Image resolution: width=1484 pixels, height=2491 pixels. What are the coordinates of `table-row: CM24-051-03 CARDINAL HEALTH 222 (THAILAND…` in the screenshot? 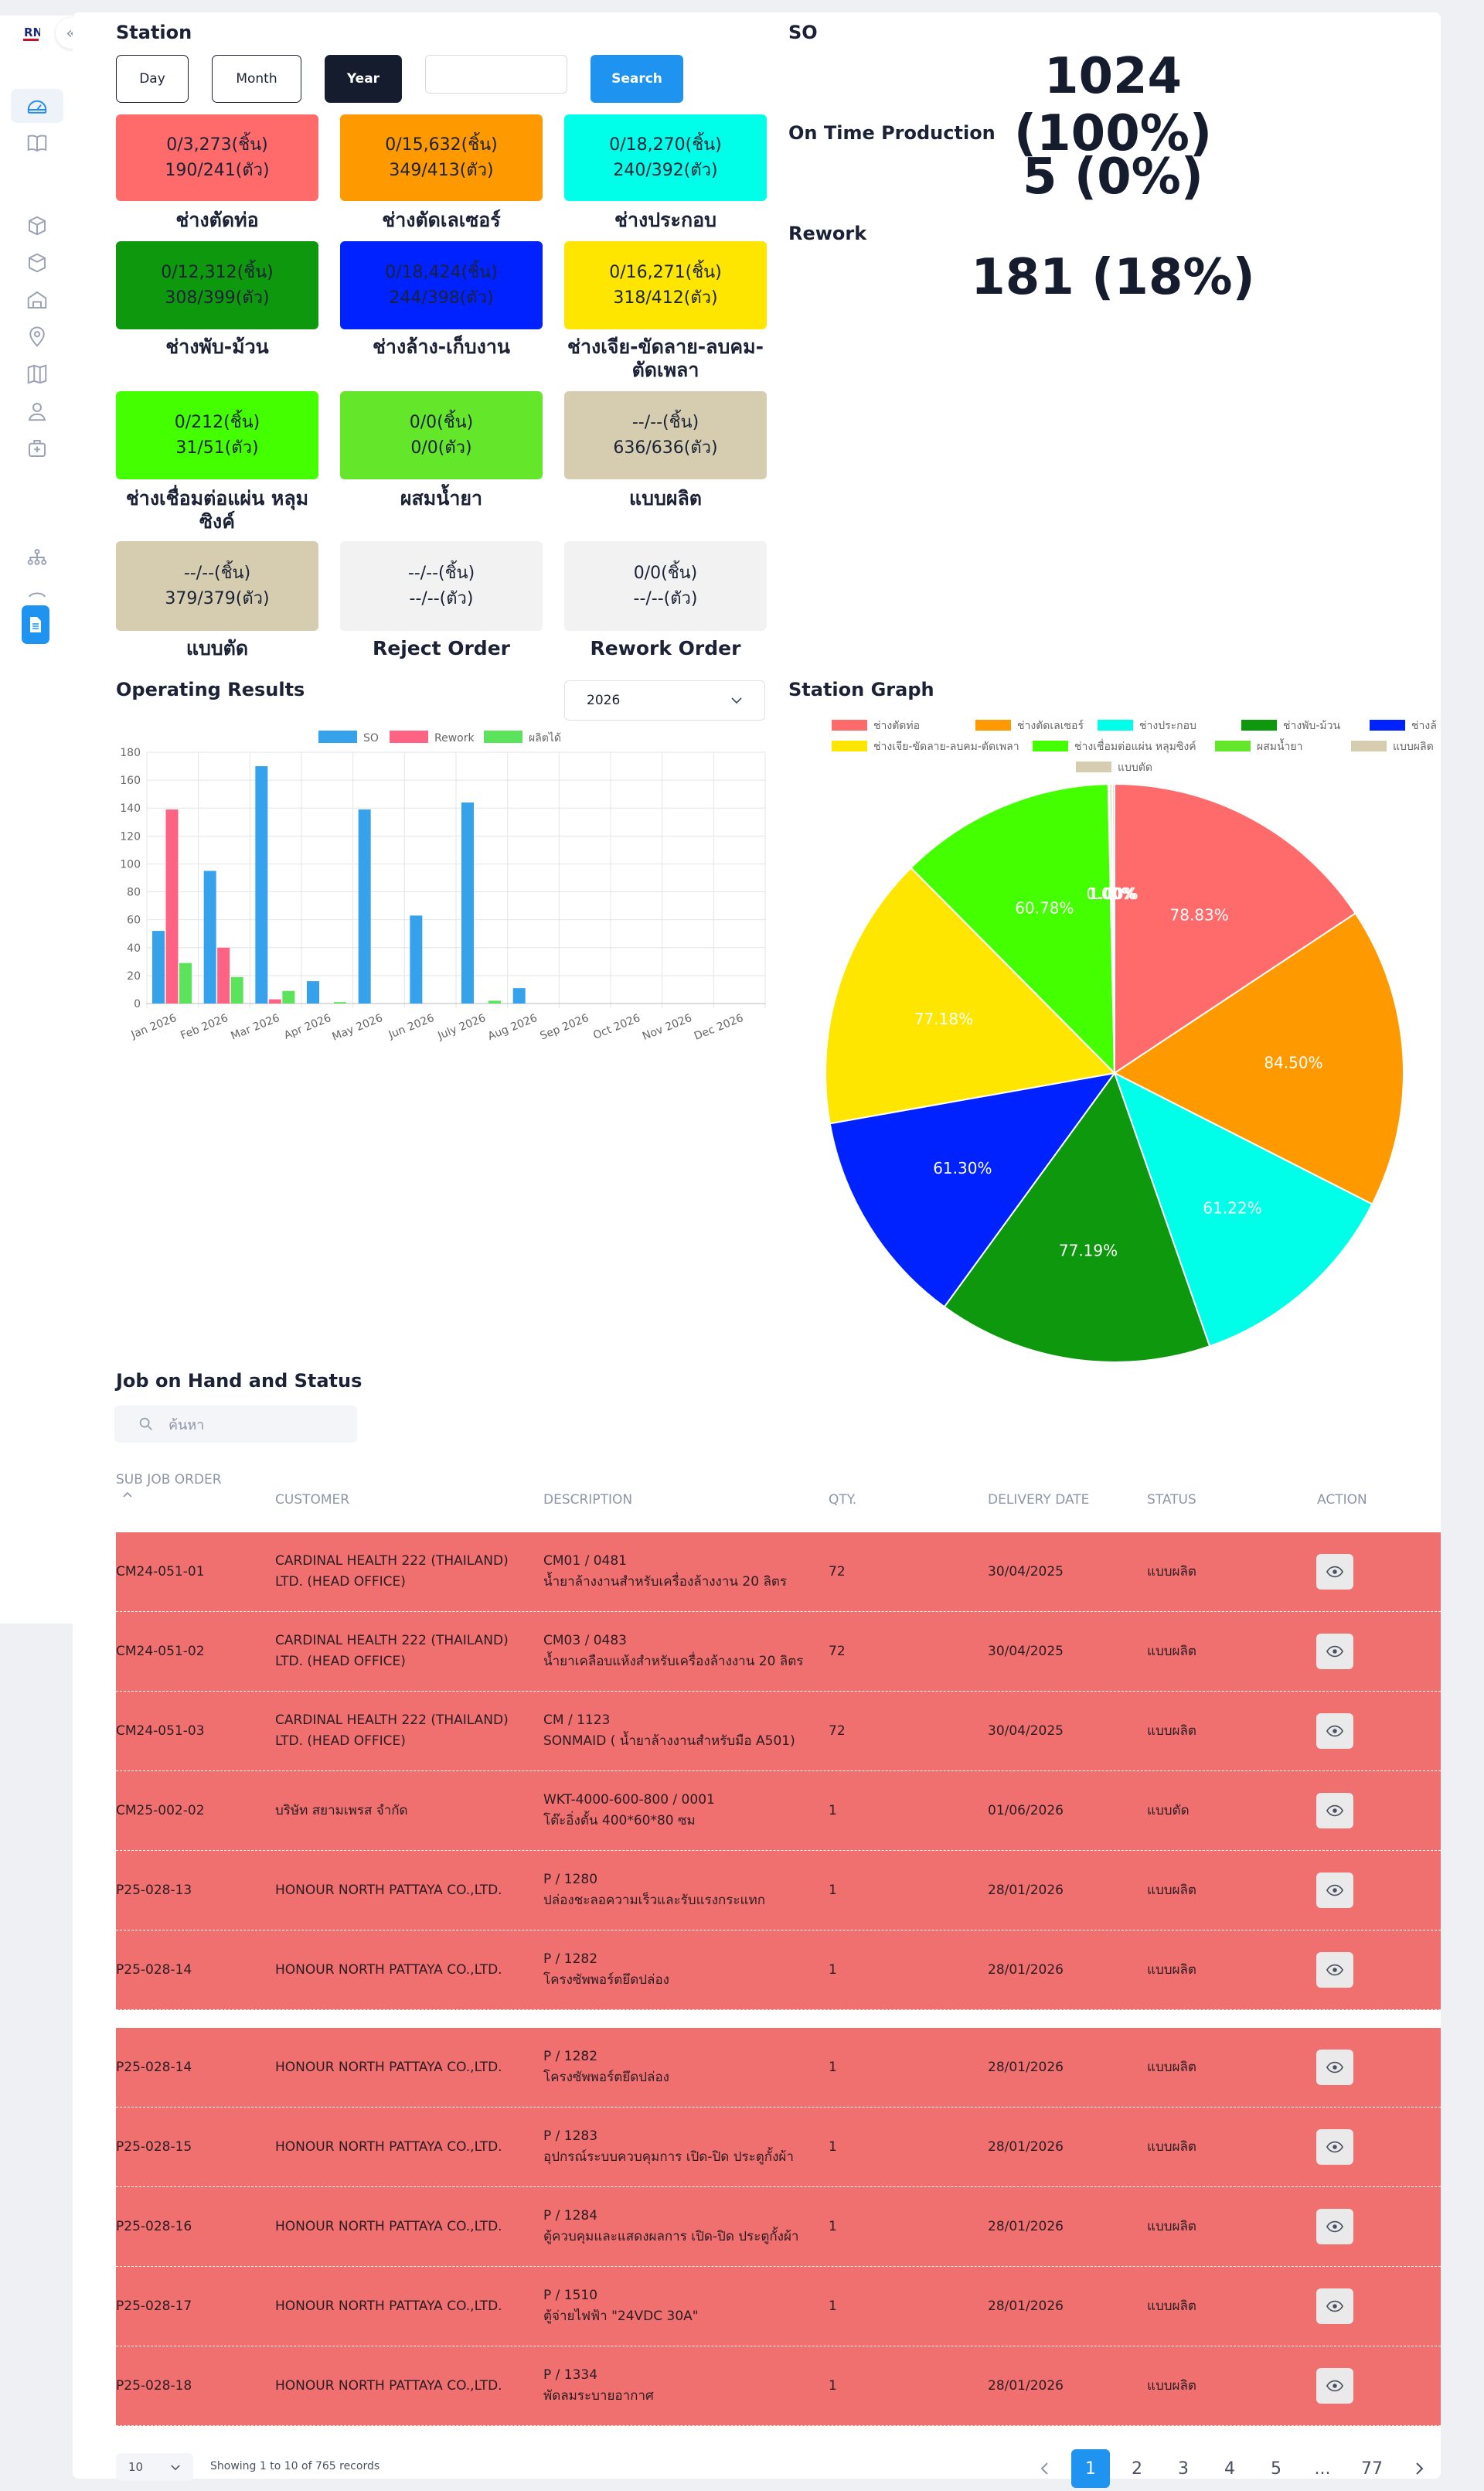 It's located at (778, 1732).